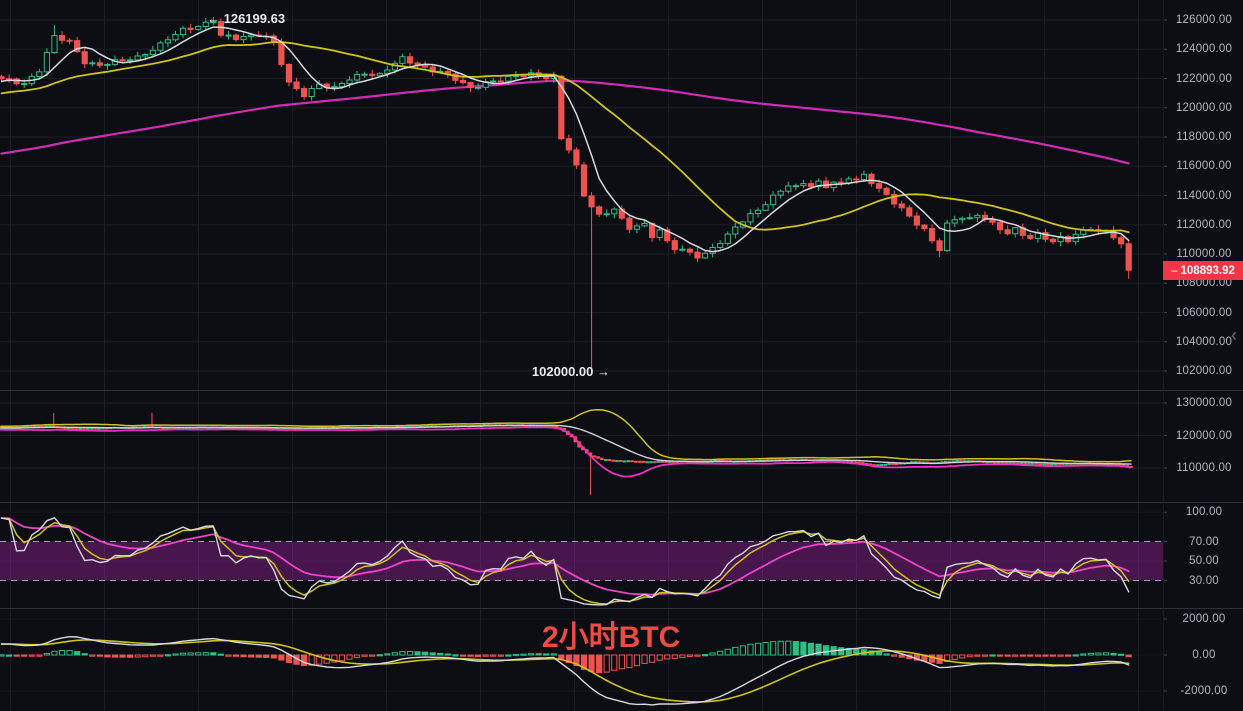  What do you see at coordinates (1204, 341) in the screenshot?
I see `axis-label: 104000.00` at bounding box center [1204, 341].